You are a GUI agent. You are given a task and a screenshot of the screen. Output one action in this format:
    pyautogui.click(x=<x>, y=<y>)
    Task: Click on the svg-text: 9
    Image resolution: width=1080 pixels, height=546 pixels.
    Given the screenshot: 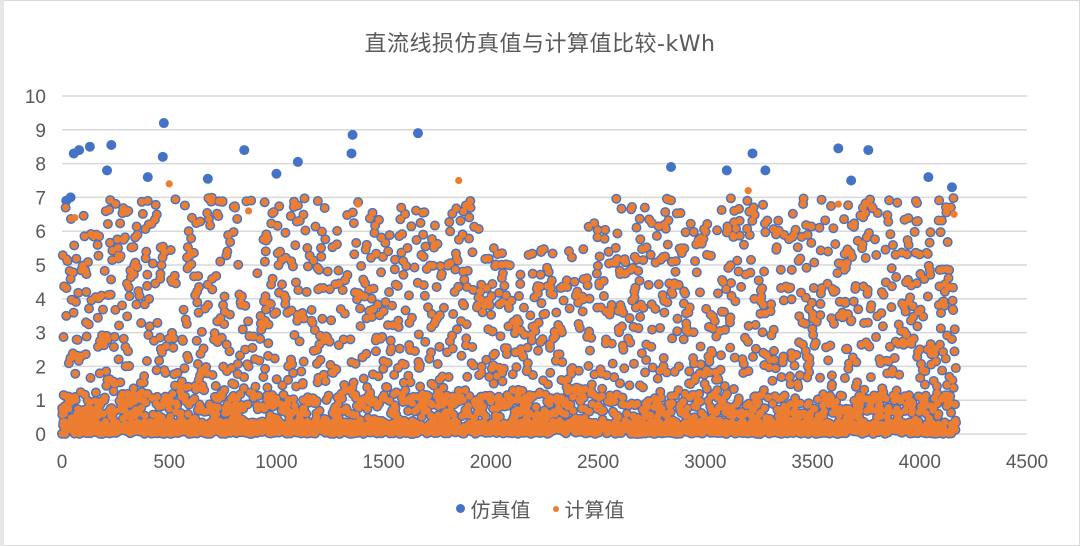 What is the action you would take?
    pyautogui.click(x=40, y=131)
    